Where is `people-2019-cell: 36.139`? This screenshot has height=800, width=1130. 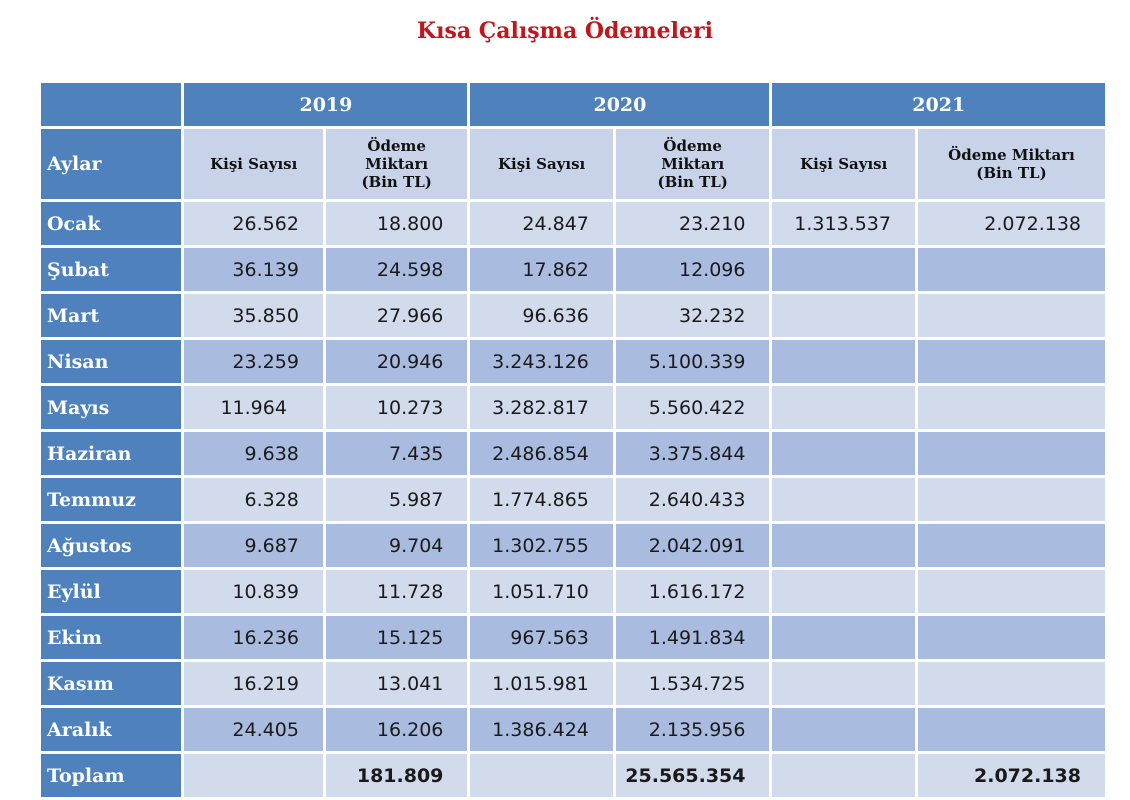
people-2019-cell: 36.139 is located at coordinates (253, 269).